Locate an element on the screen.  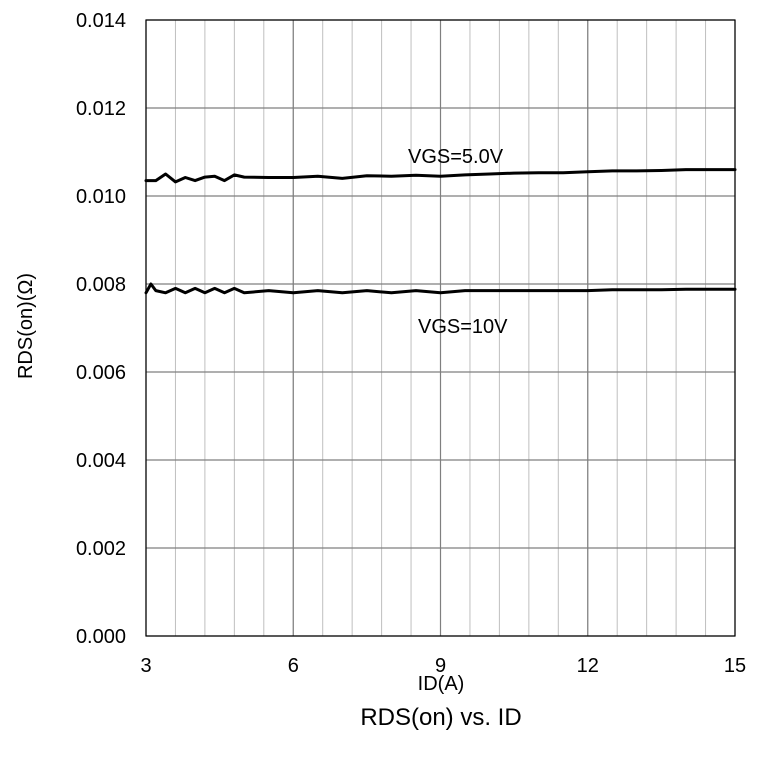
y-tick-label: 0.012 is located at coordinates (101, 109).